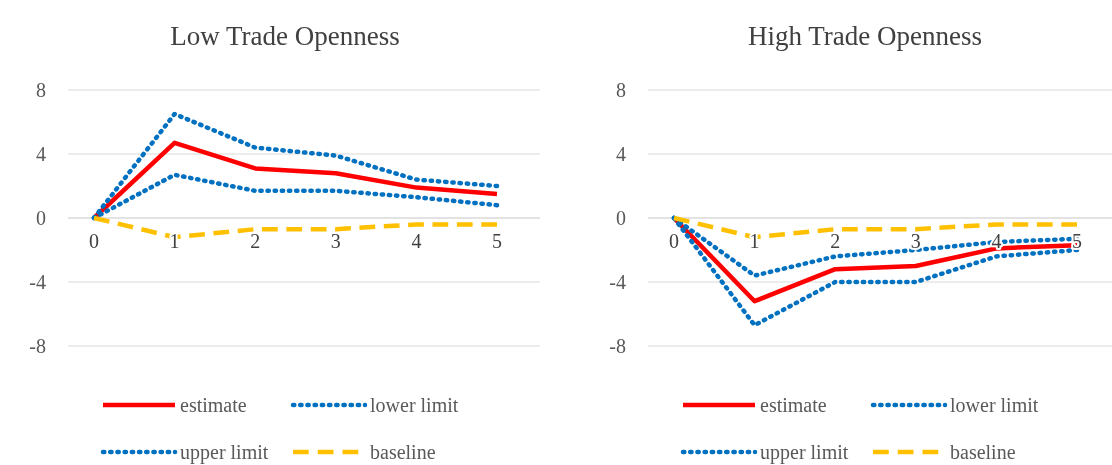 Image resolution: width=1112 pixels, height=465 pixels. Describe the element at coordinates (416, 241) in the screenshot. I see `x-tick-label: 4` at that location.